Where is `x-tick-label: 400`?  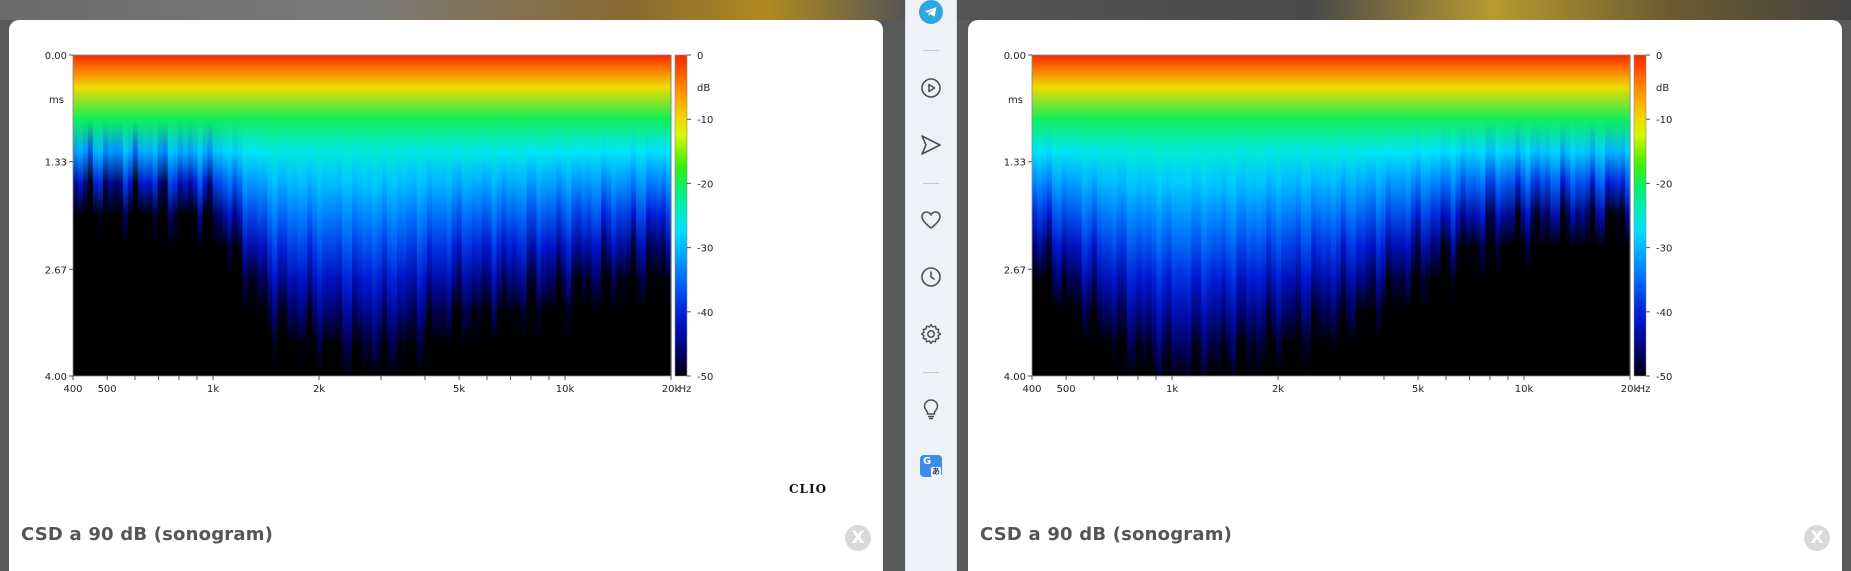 x-tick-label: 400 is located at coordinates (1031, 389).